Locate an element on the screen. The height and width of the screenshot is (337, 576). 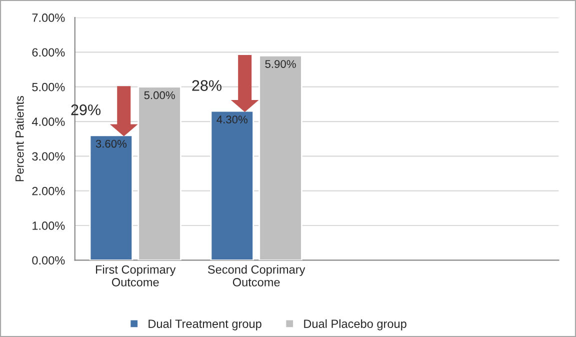
y-tick-label: 5.00% is located at coordinates (48, 87).